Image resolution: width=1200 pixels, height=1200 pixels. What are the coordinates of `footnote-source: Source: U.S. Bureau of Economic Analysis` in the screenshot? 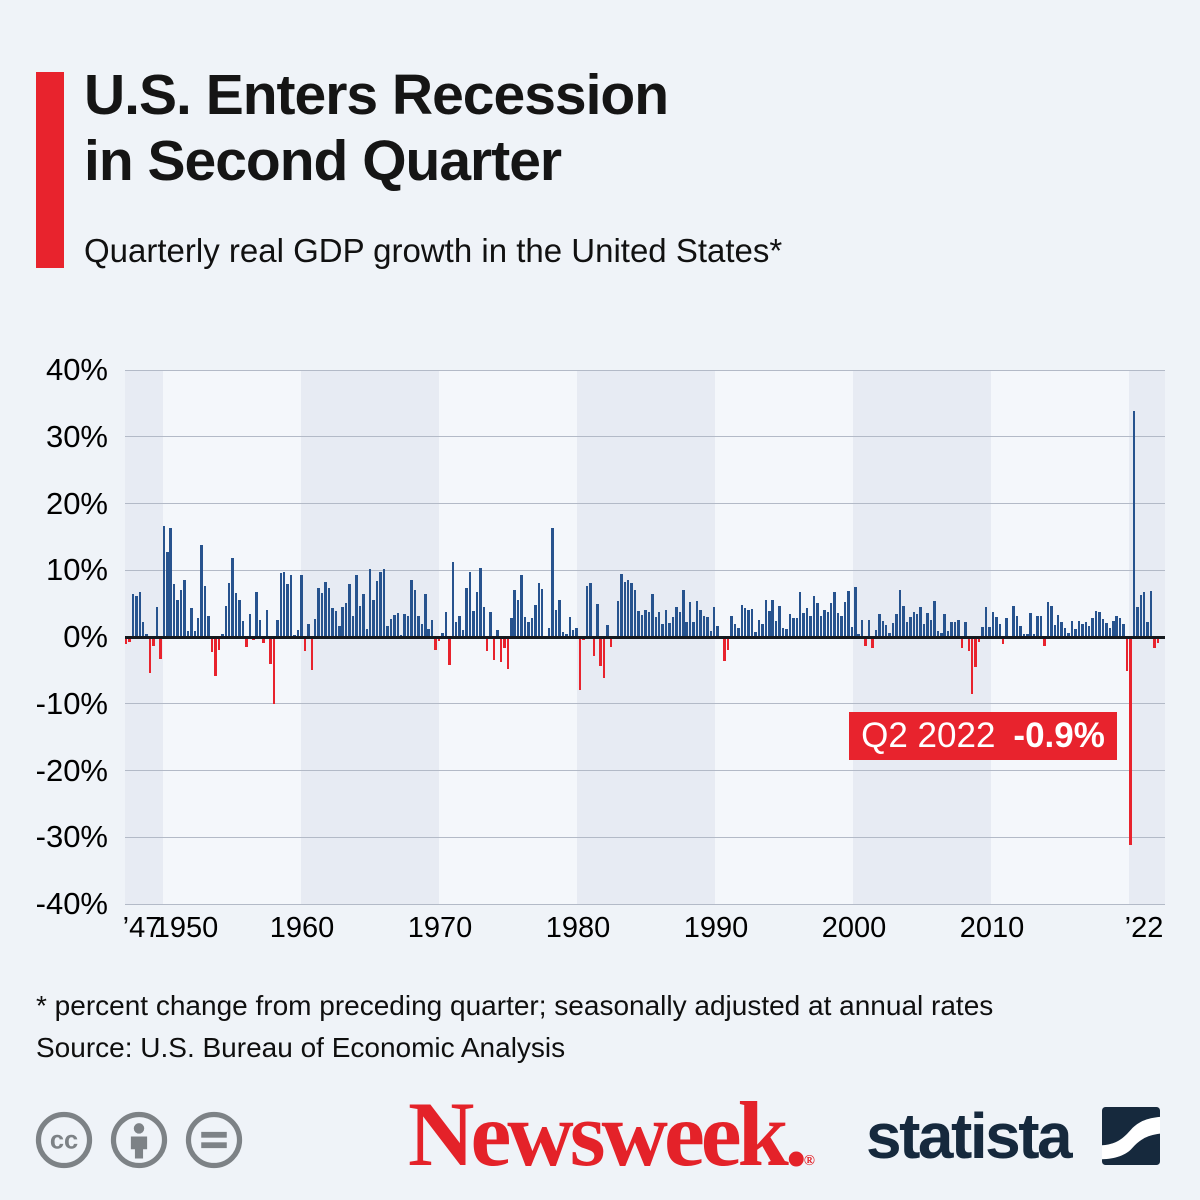 It's located at (301, 1047).